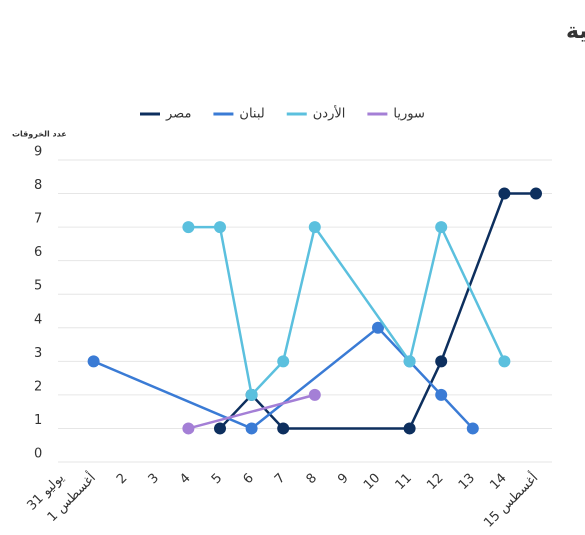  I want to click on x-tick-label: 7, so click(280, 479).